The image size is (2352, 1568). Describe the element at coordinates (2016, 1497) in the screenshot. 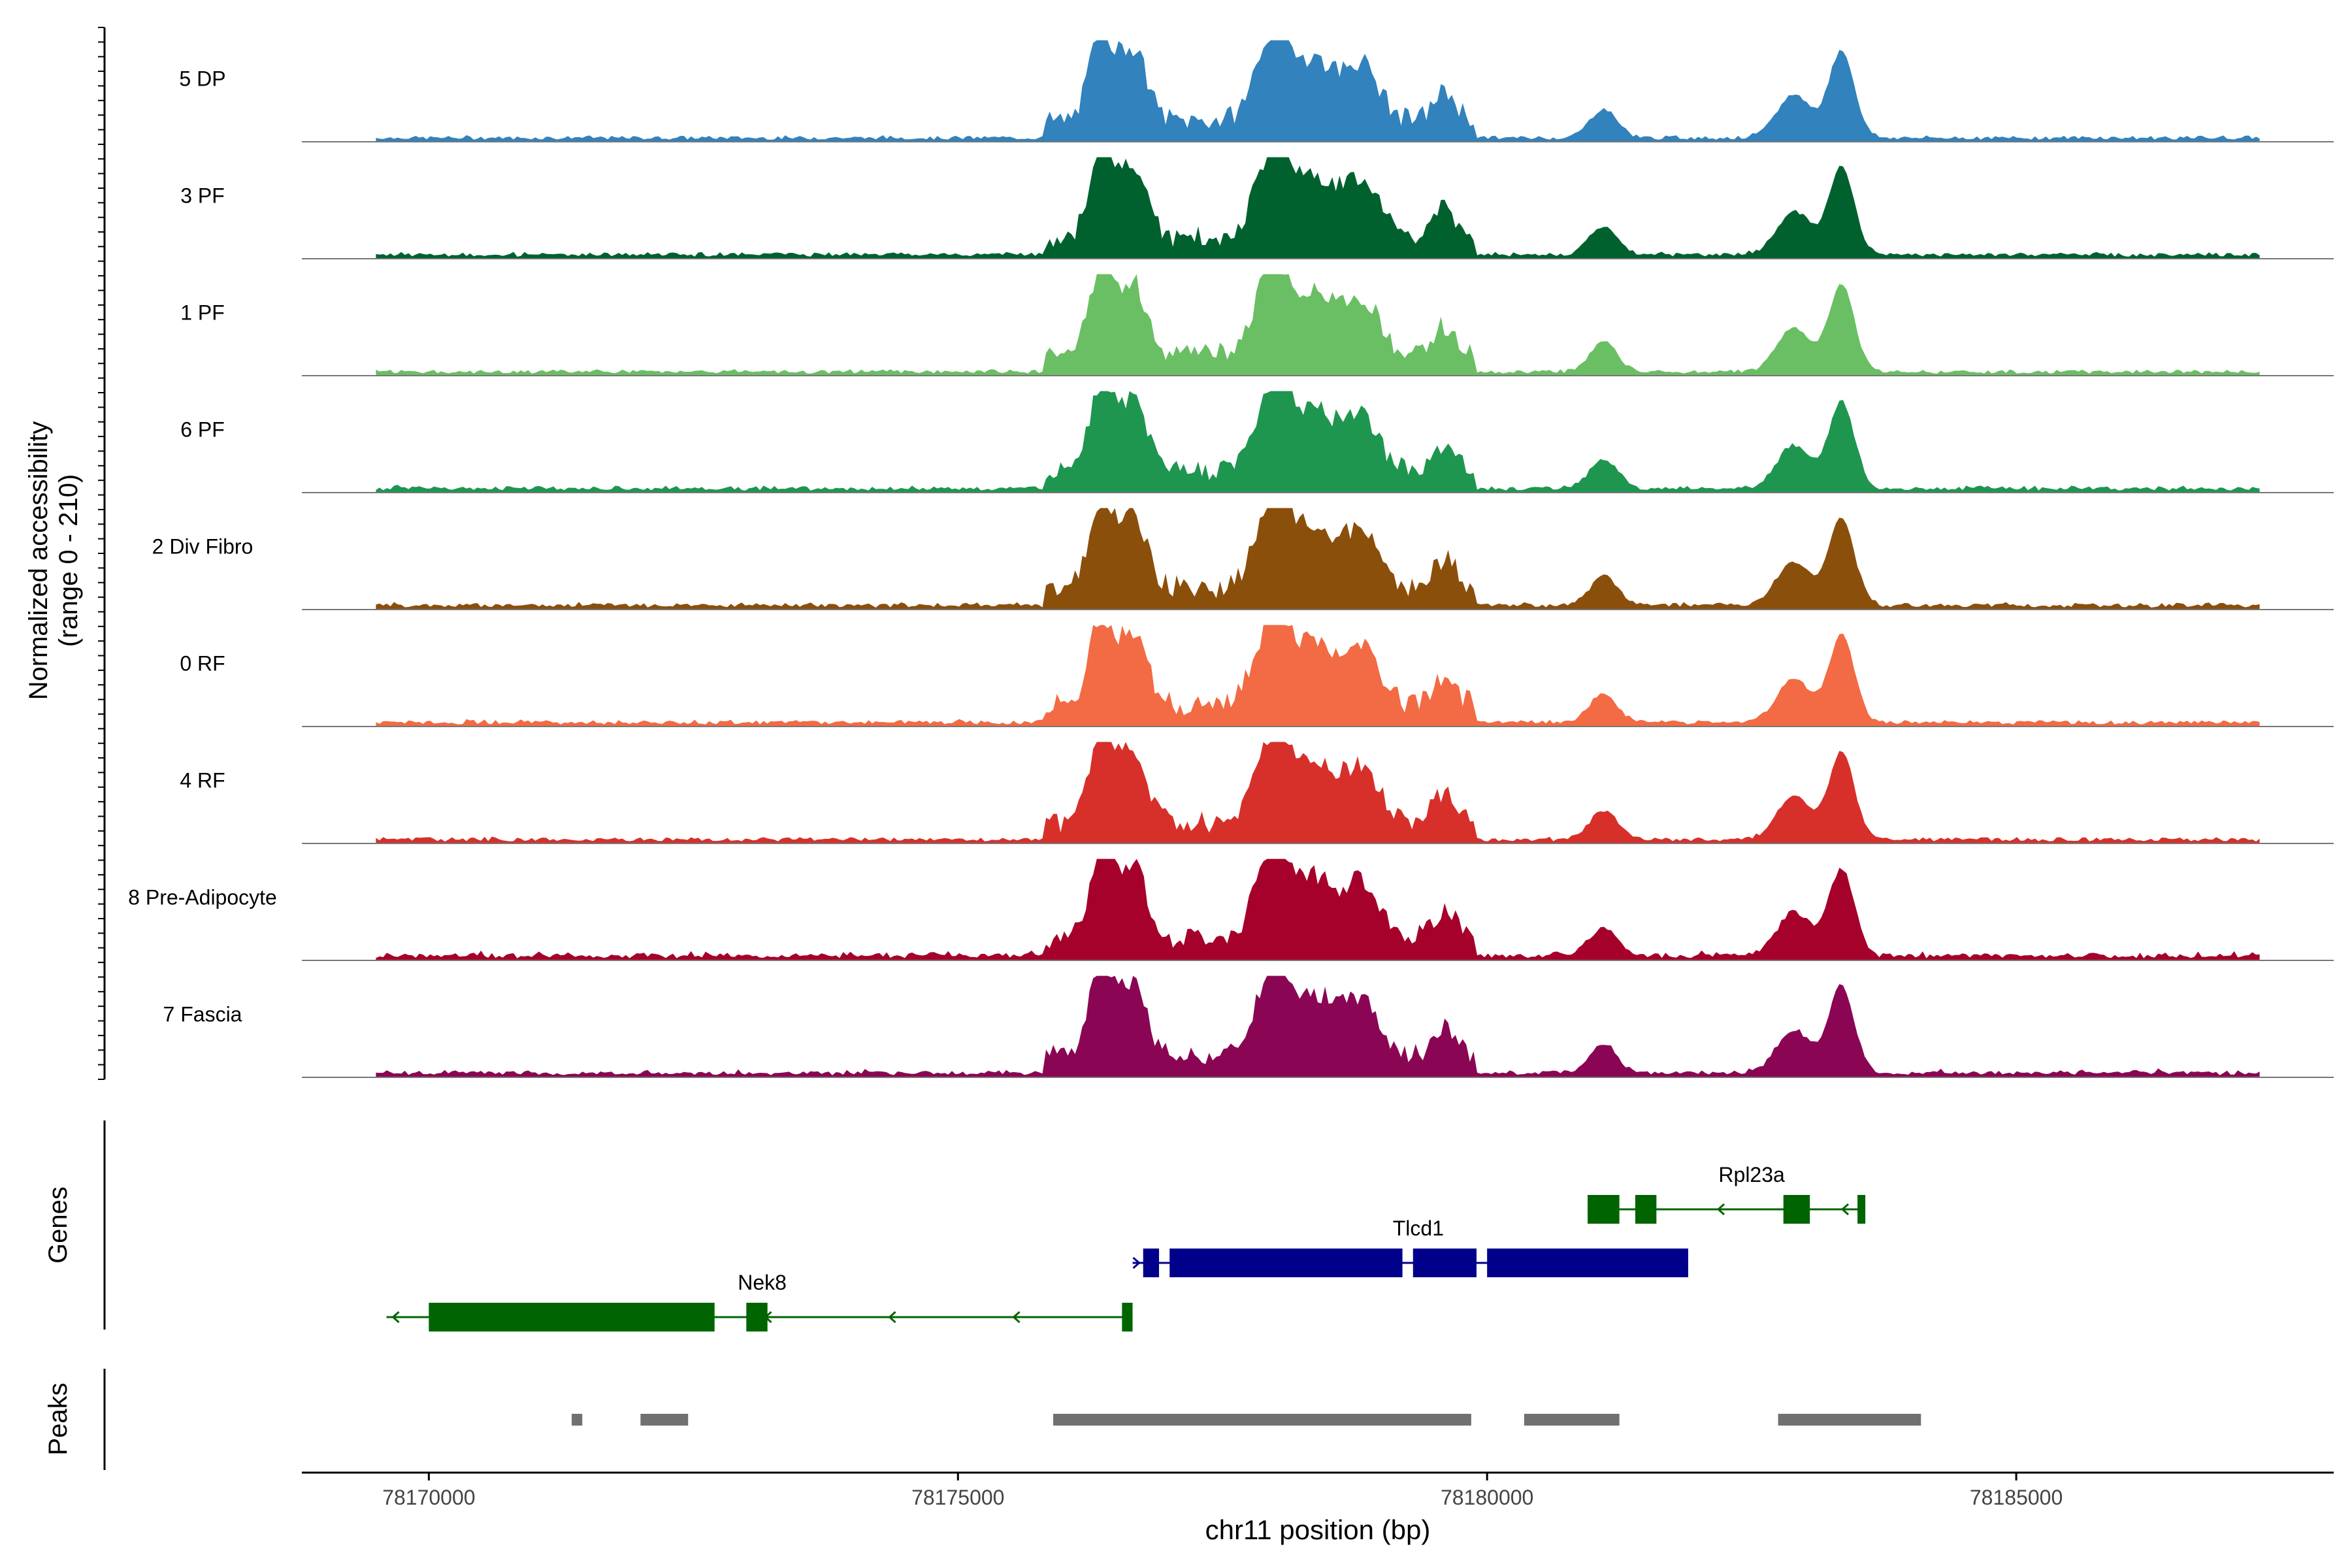

I see `x-tick-label: 78185000` at that location.